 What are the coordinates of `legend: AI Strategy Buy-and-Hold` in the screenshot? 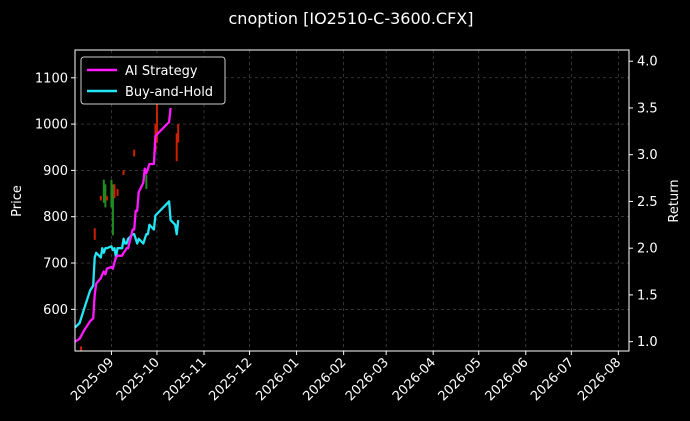 It's located at (153, 80).